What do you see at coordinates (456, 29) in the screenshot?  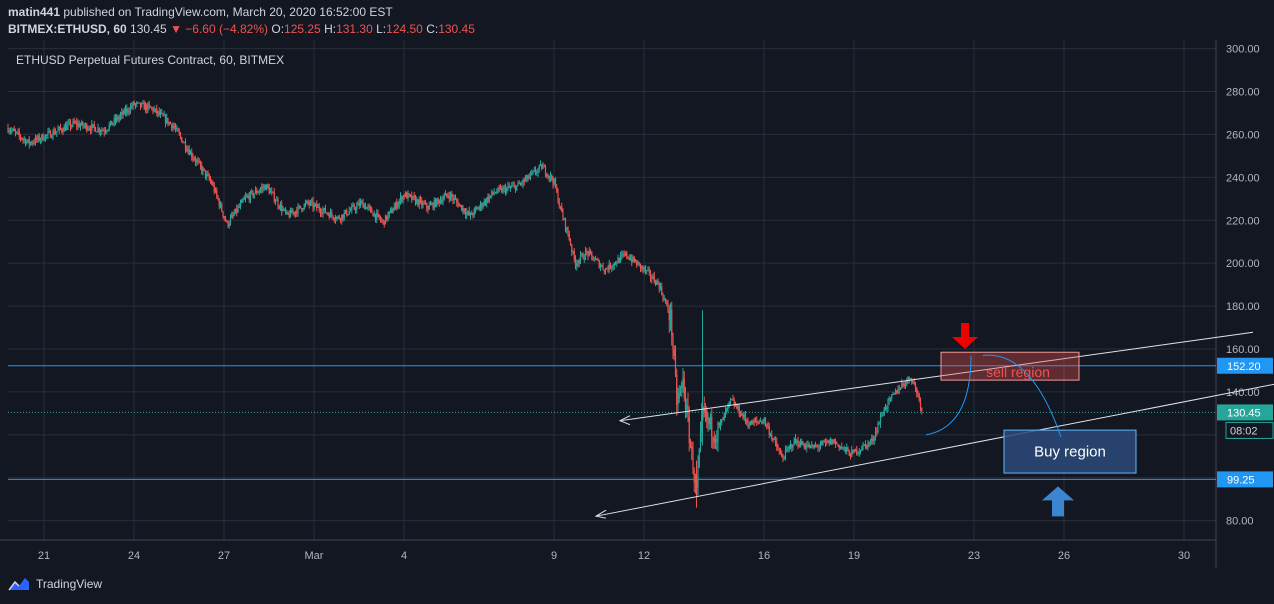 I see `close-value: 130.45` at bounding box center [456, 29].